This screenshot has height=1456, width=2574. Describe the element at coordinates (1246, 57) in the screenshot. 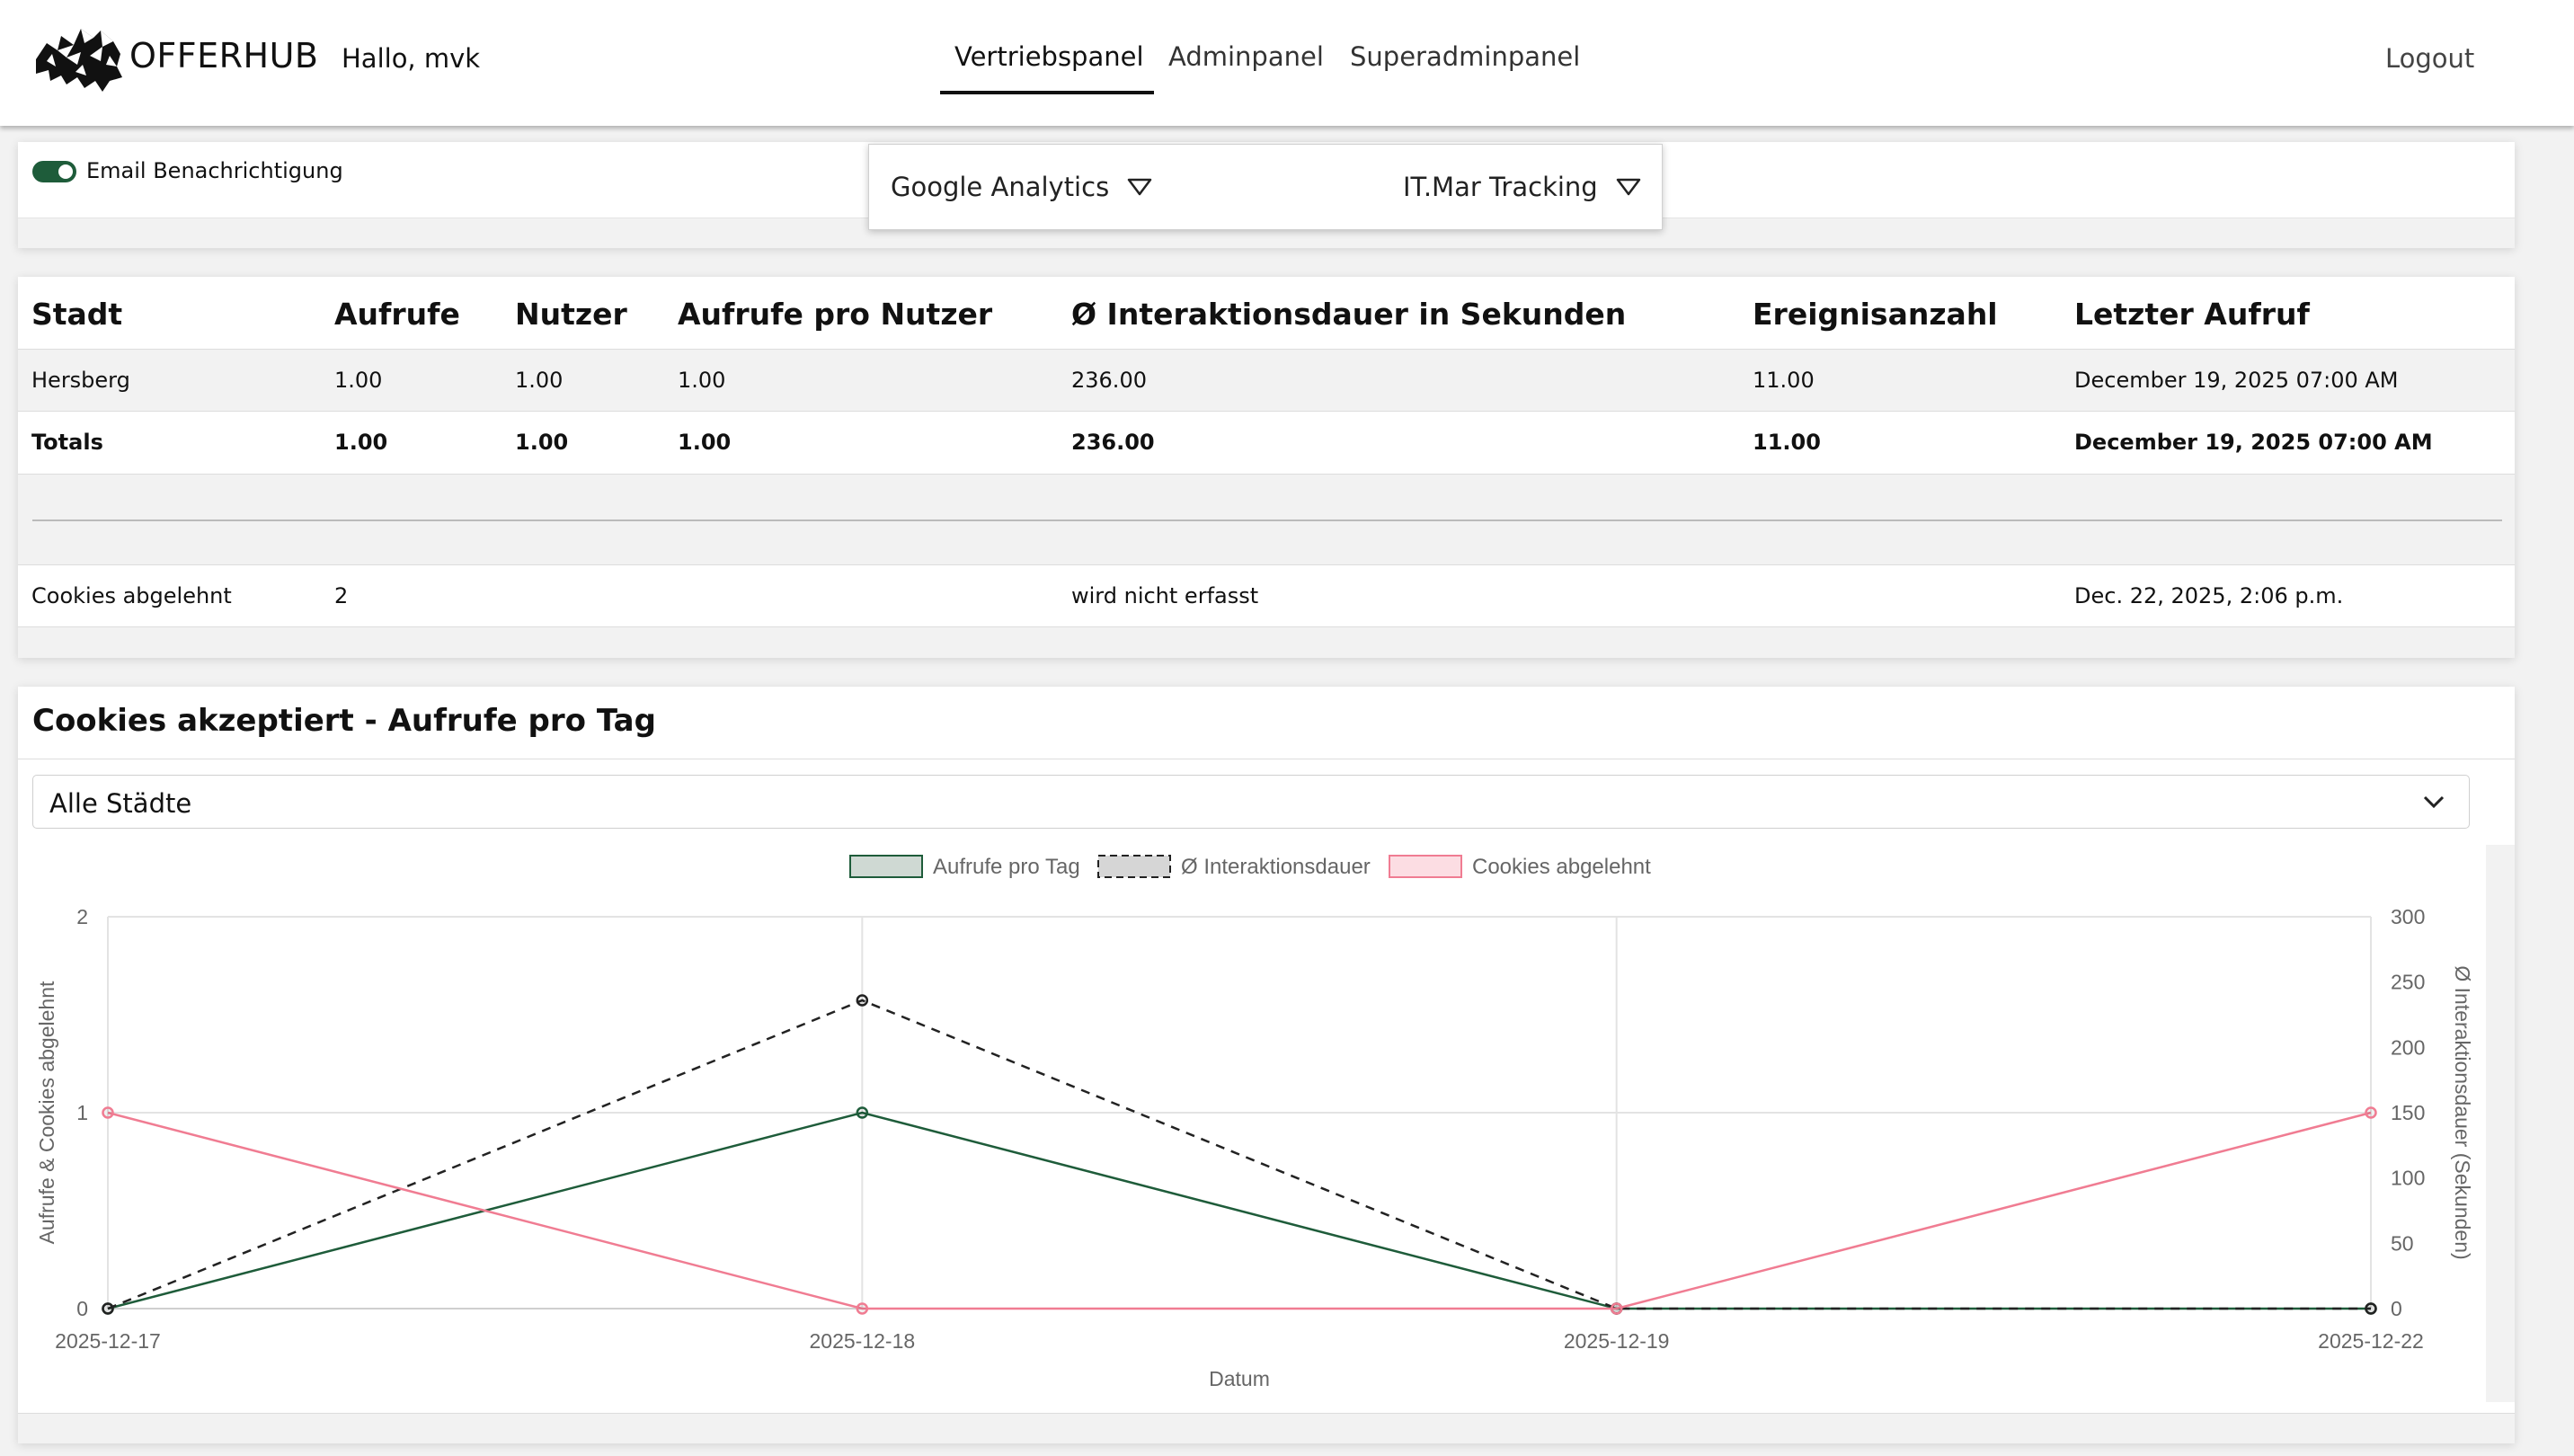

I see `nav-adminpanel: Adminpanel` at that location.